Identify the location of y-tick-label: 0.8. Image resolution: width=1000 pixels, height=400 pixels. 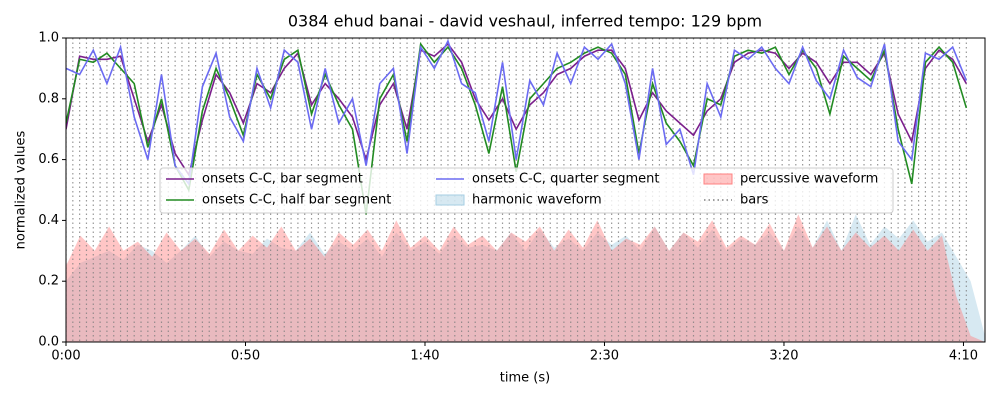
(48, 98).